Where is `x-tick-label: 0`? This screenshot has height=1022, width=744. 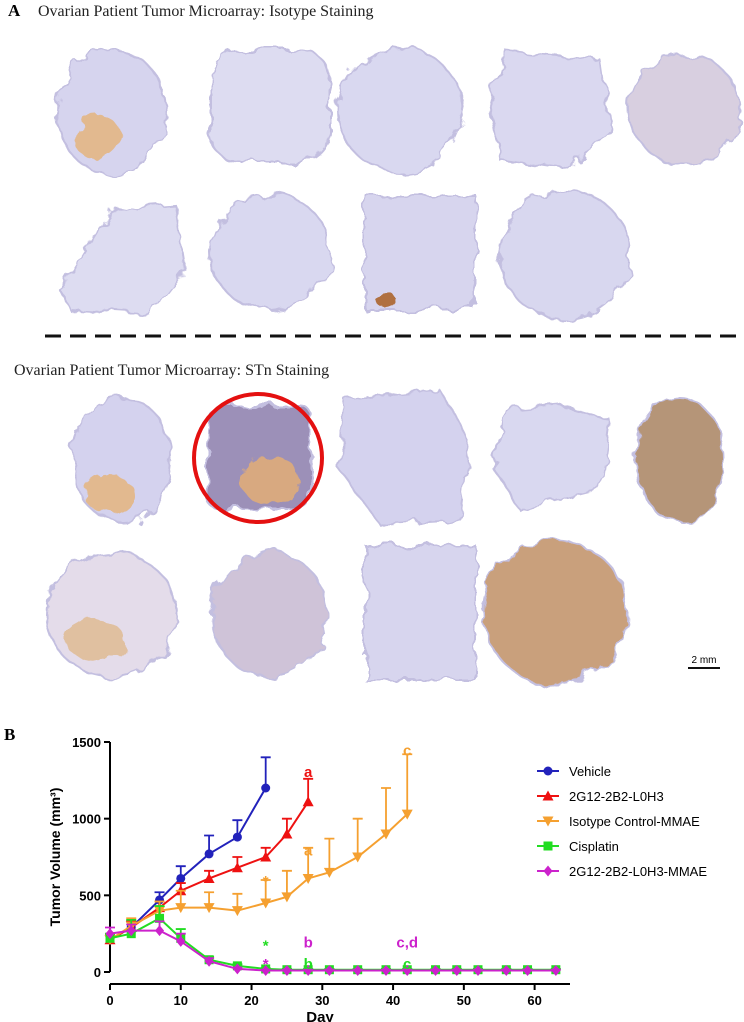 x-tick-label: 0 is located at coordinates (109, 1000).